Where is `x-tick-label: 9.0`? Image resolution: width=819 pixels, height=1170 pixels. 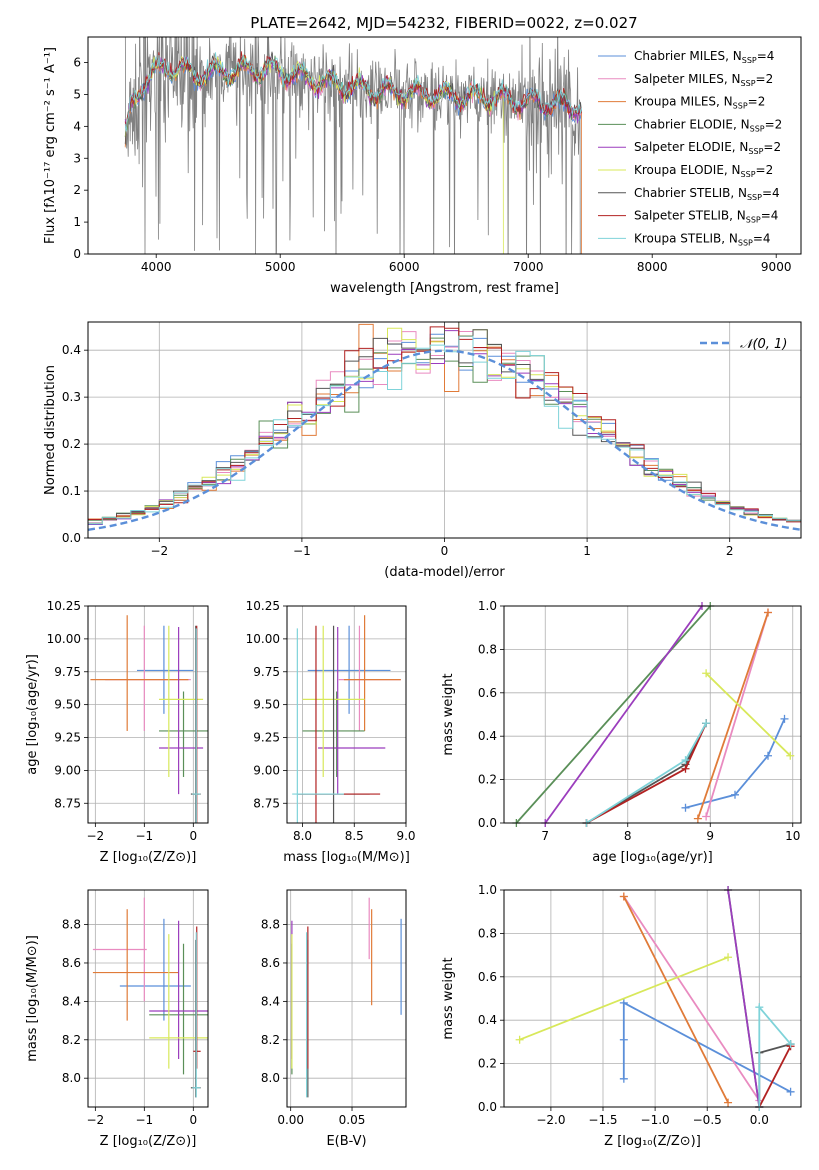
x-tick-label: 9.0 is located at coordinates (405, 836).